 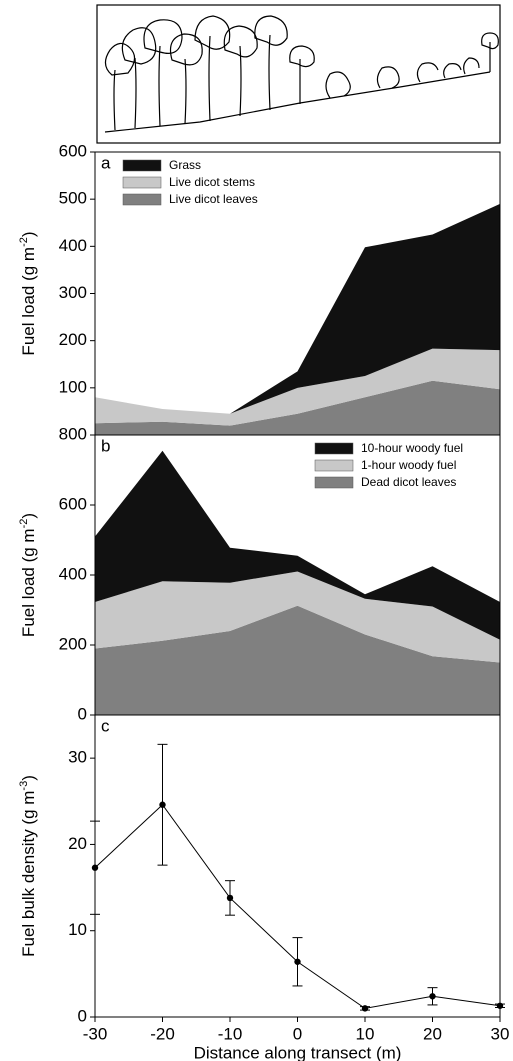 What do you see at coordinates (213, 199) in the screenshot?
I see `legend-label: Live dicot leaves` at bounding box center [213, 199].